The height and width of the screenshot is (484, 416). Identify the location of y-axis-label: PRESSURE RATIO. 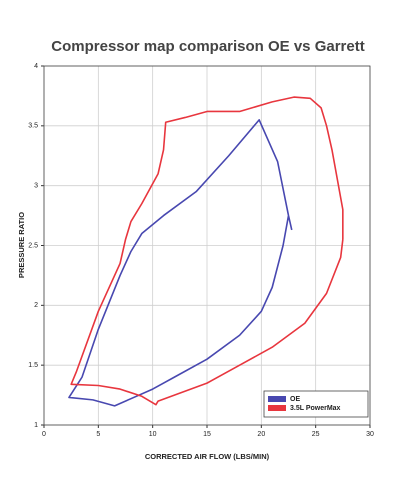
(21, 245).